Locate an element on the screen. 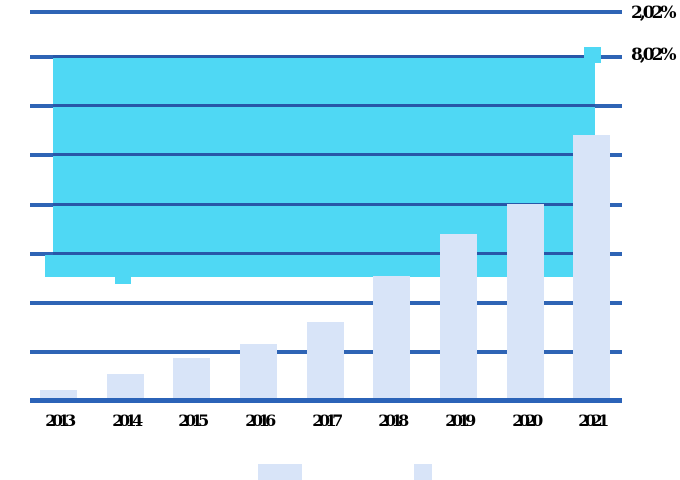  x-tick-label: 2018 is located at coordinates (393, 420).